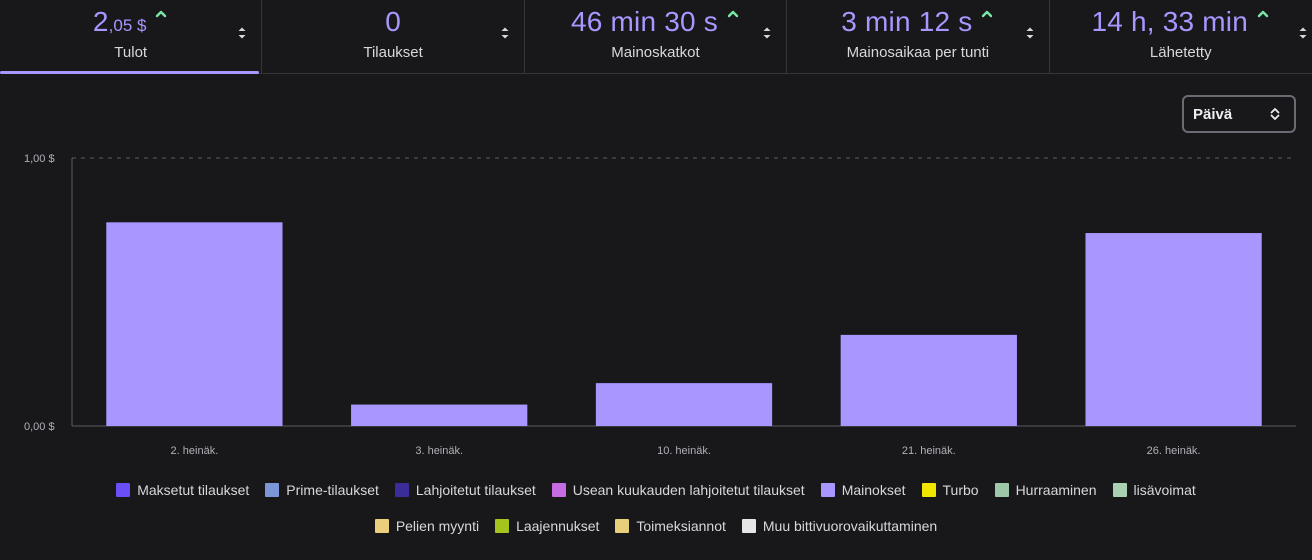 This screenshot has width=1312, height=560. I want to click on tab-ad-time-per-hour: 3 min 12 s Mainosaikaa per tunti, so click(918, 36).